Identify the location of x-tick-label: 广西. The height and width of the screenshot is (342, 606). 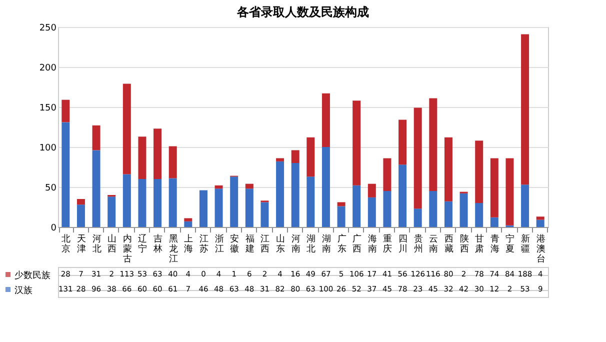
(357, 244).